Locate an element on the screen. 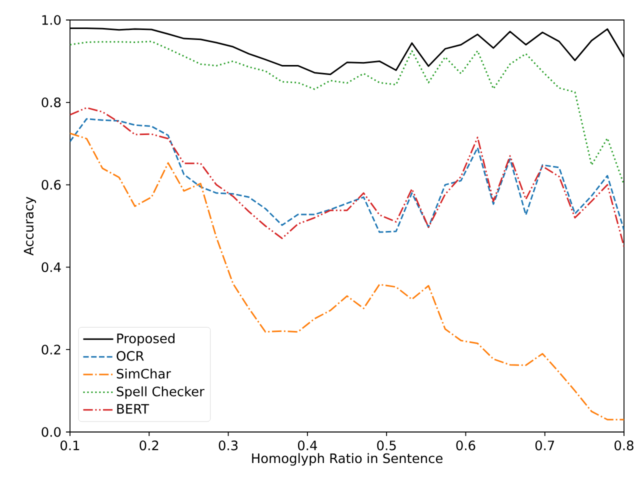 The image size is (635, 479). x-tick-label: 0.6 is located at coordinates (466, 445).